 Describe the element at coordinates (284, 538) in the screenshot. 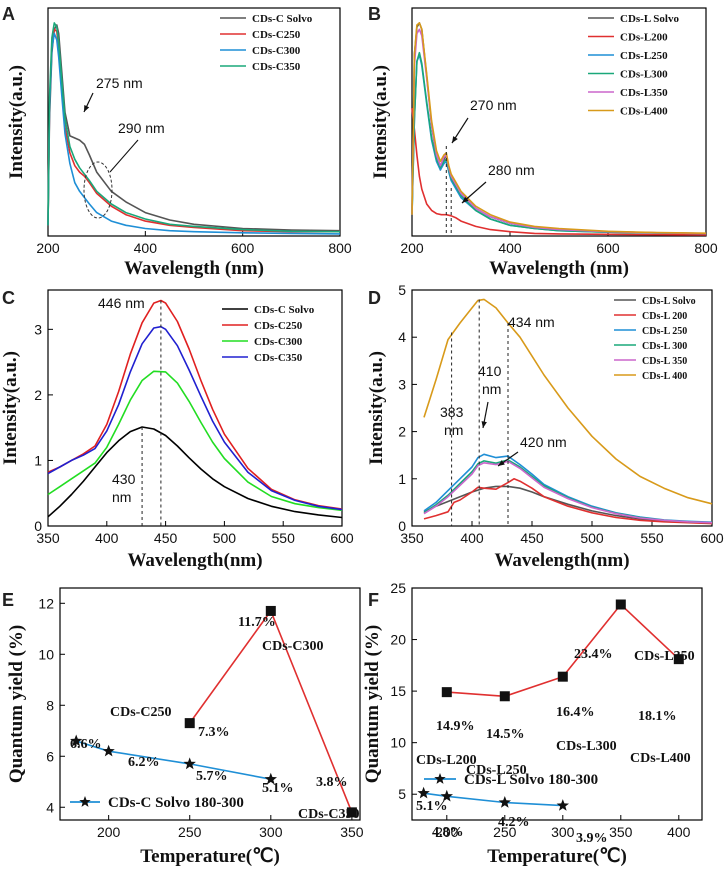

I see `x-tick-label: 550` at that location.